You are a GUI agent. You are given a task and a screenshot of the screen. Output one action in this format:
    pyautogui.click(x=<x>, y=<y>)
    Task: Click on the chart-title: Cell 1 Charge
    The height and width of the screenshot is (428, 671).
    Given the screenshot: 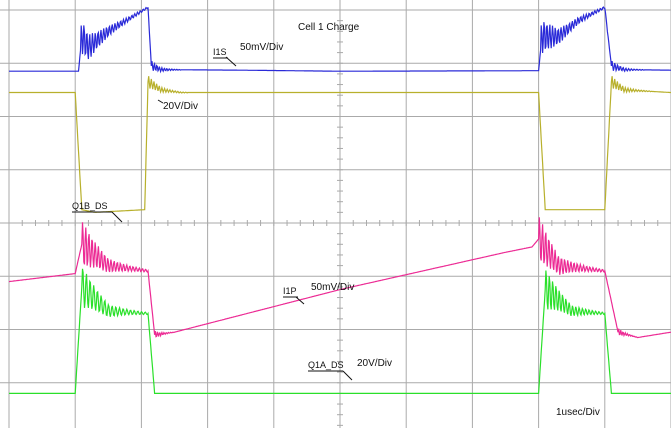 What is the action you would take?
    pyautogui.click(x=329, y=27)
    